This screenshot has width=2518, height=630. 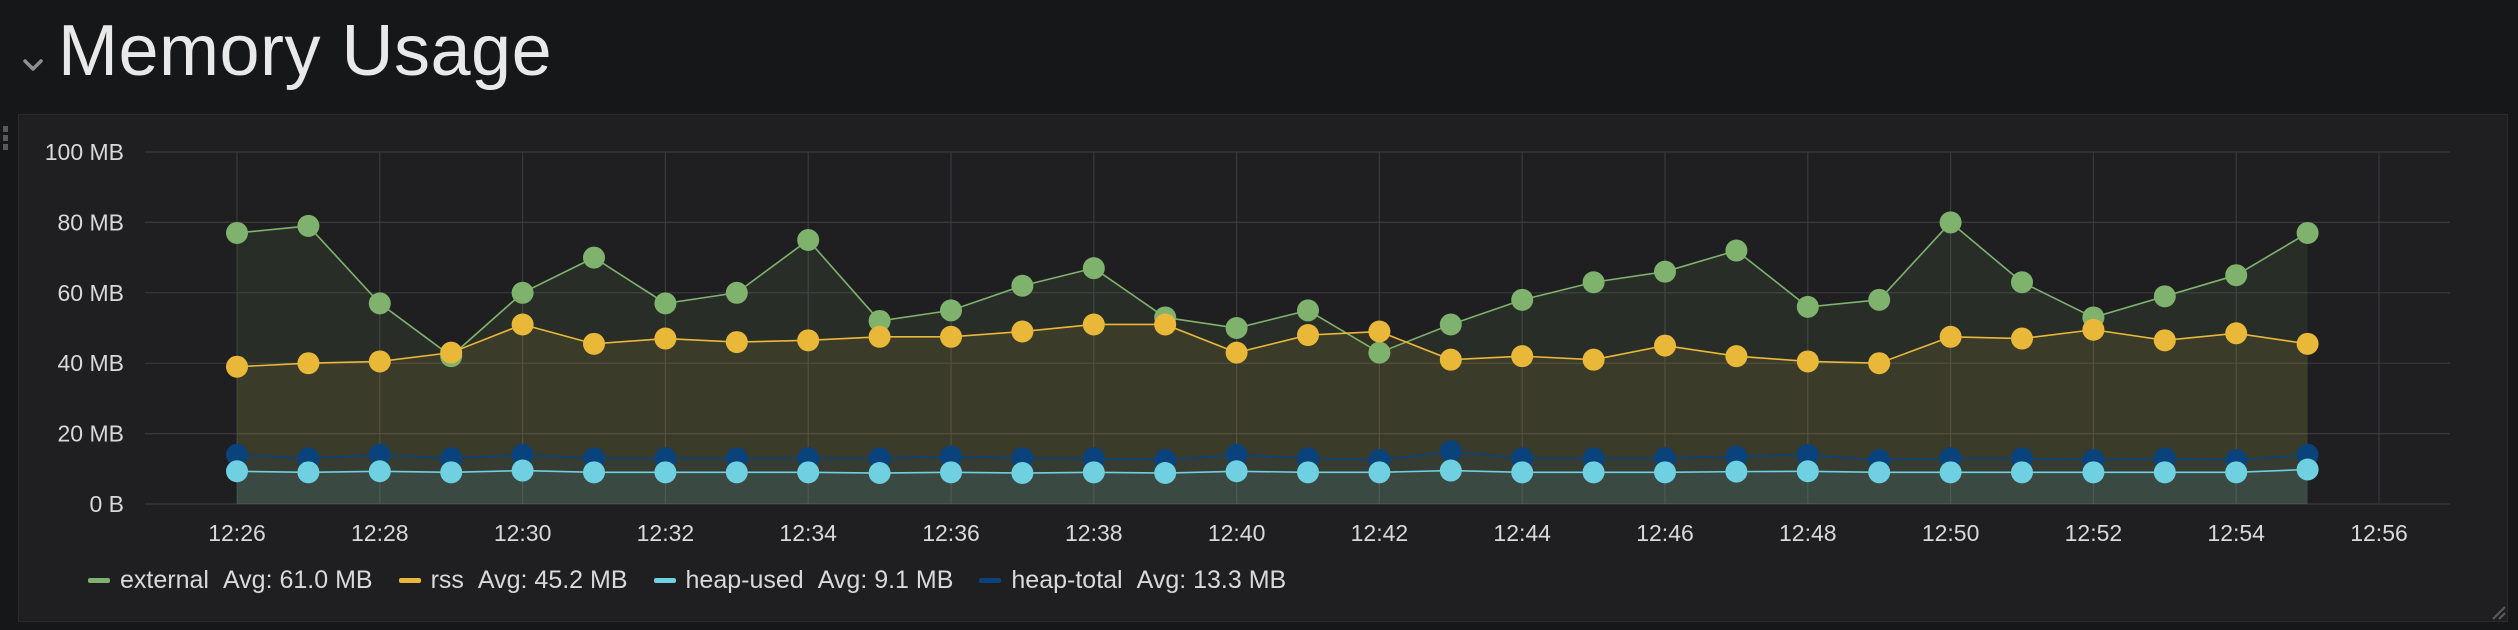 I want to click on legend-swatch-heap-total, so click(x=990, y=580).